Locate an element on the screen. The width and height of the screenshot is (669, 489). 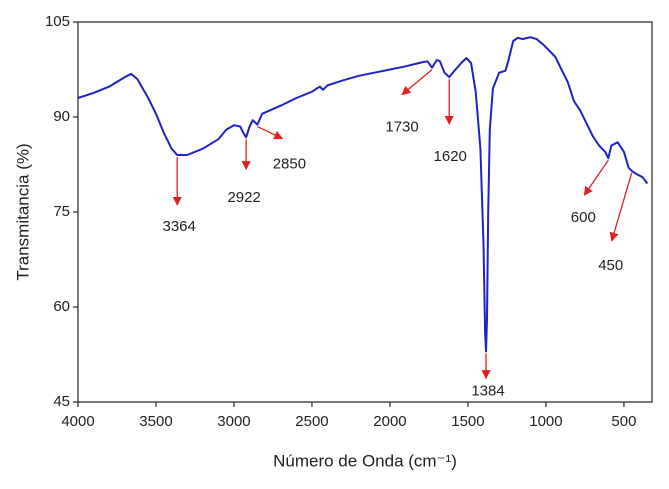
annotation-label: 2922 is located at coordinates (243, 197).